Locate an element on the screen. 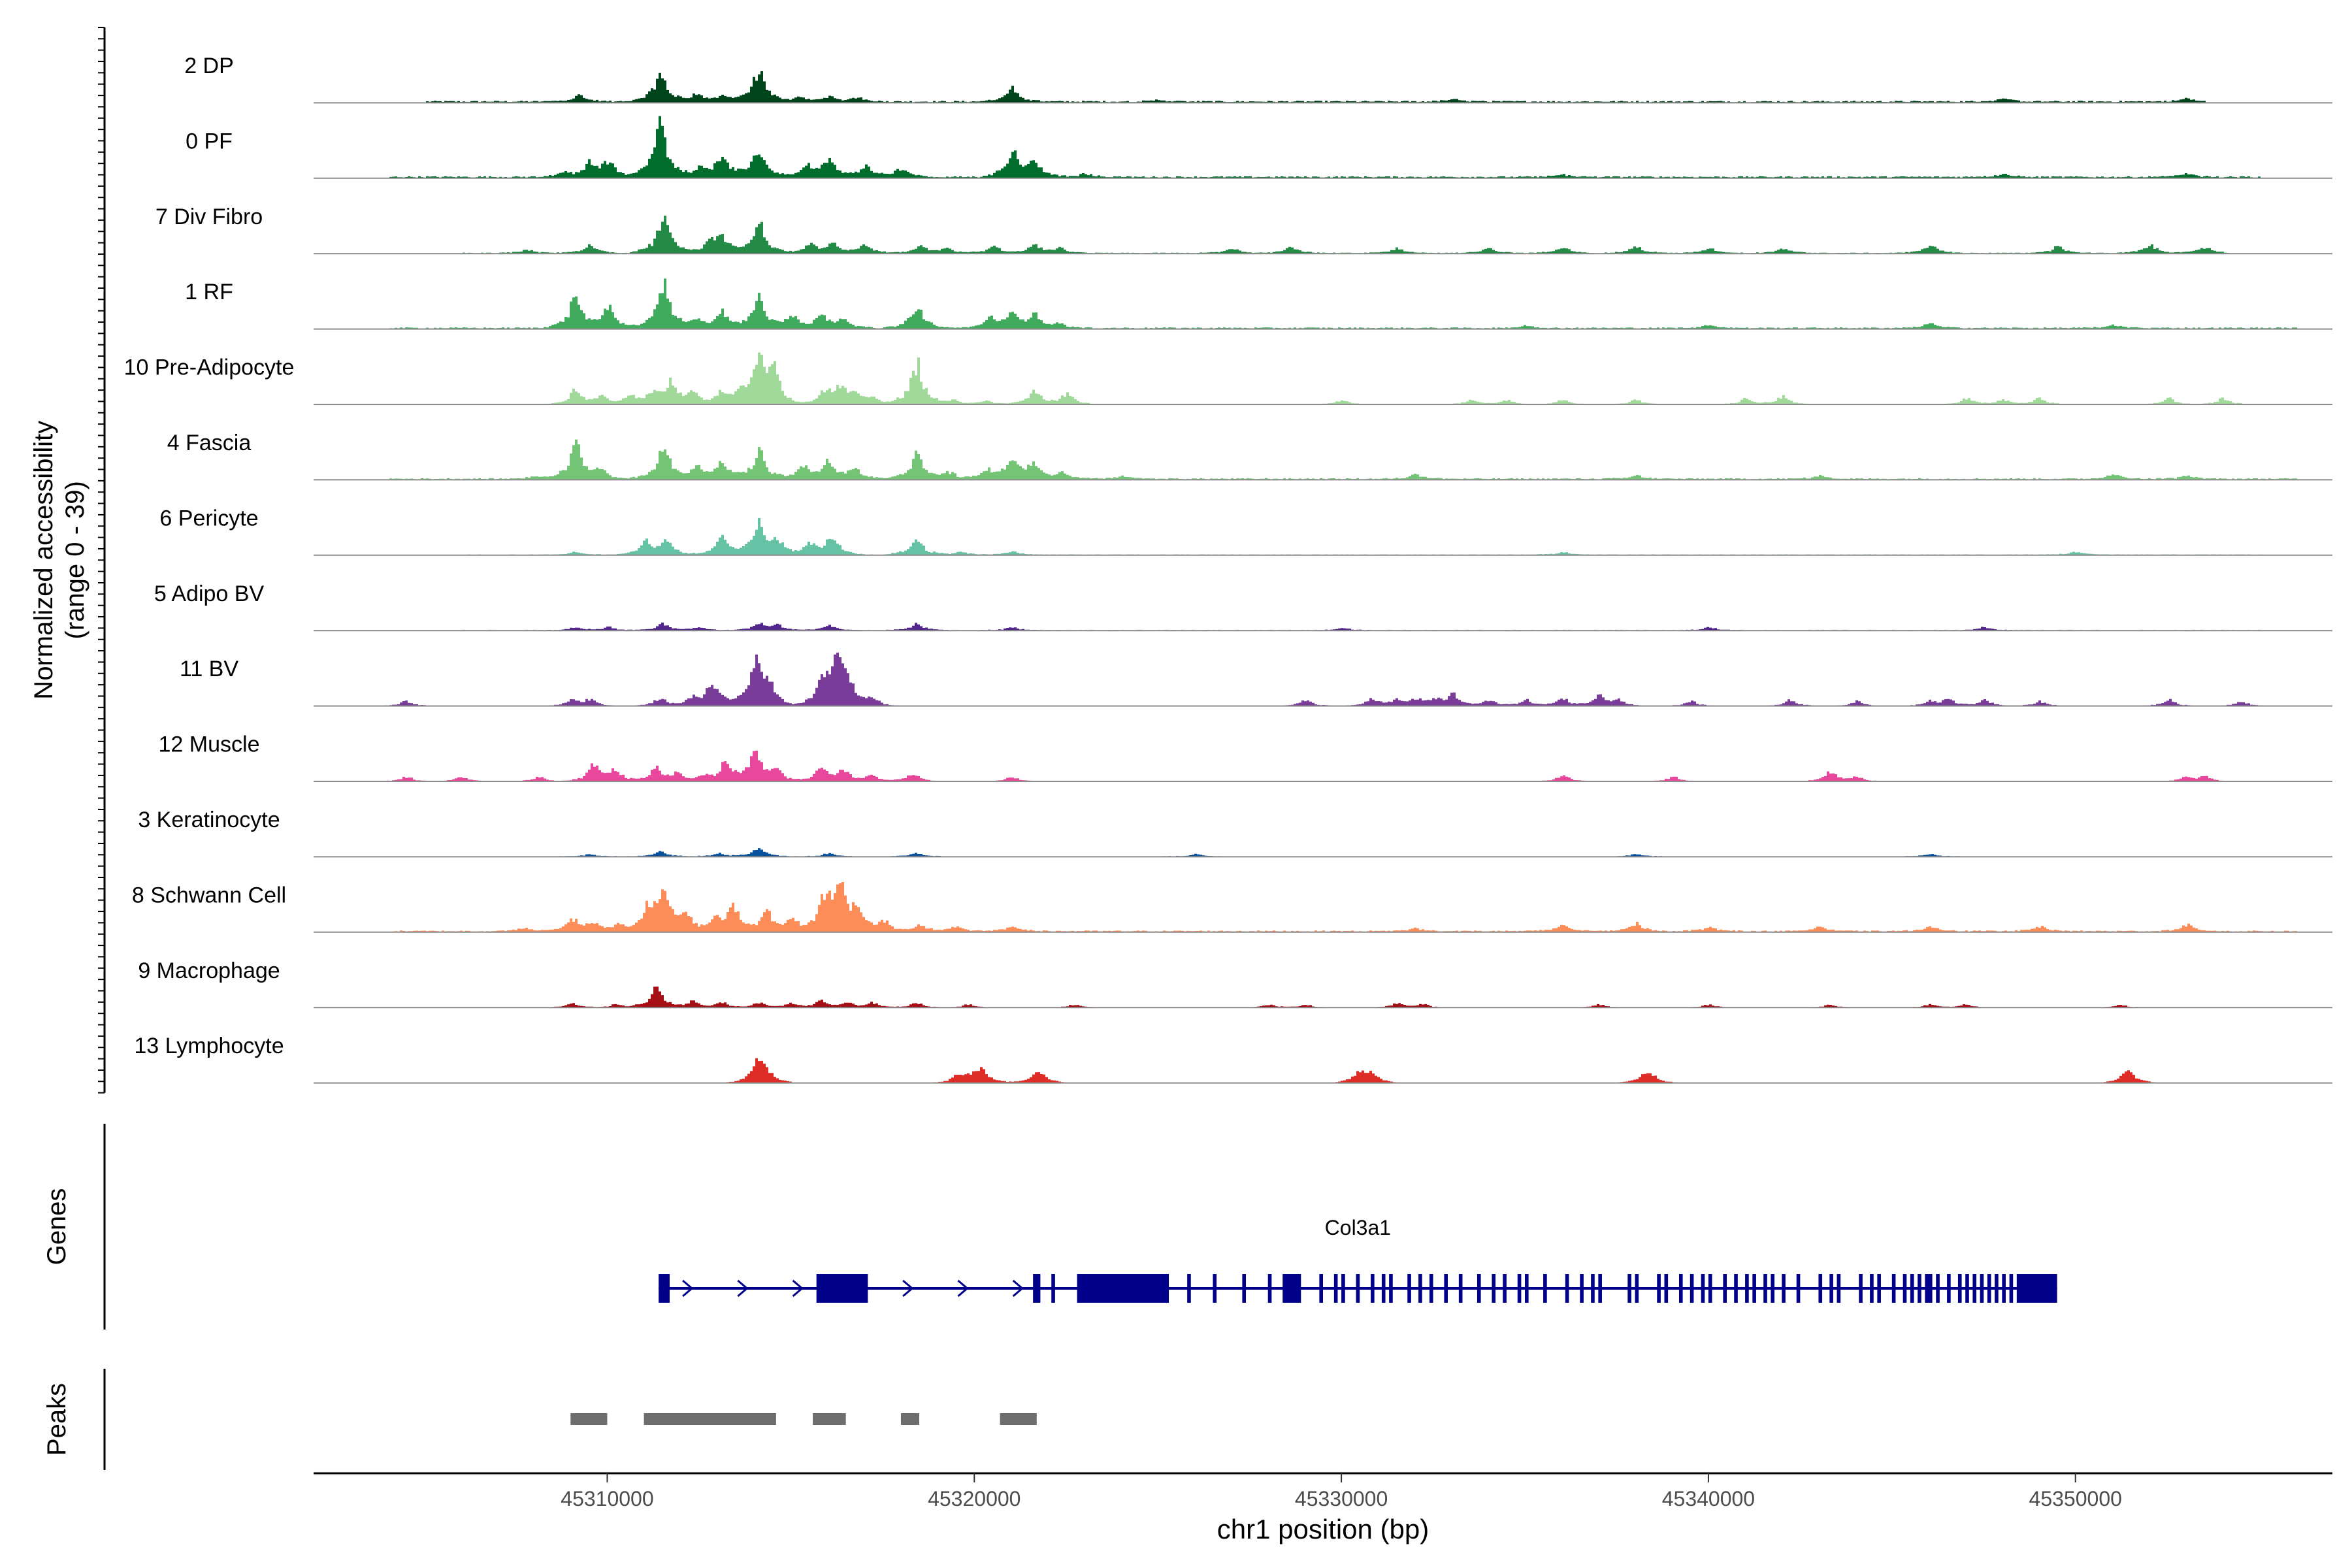  x-axis: 45310000 45320000 45330000 45340000 45350000 is located at coordinates (1323, 1491).